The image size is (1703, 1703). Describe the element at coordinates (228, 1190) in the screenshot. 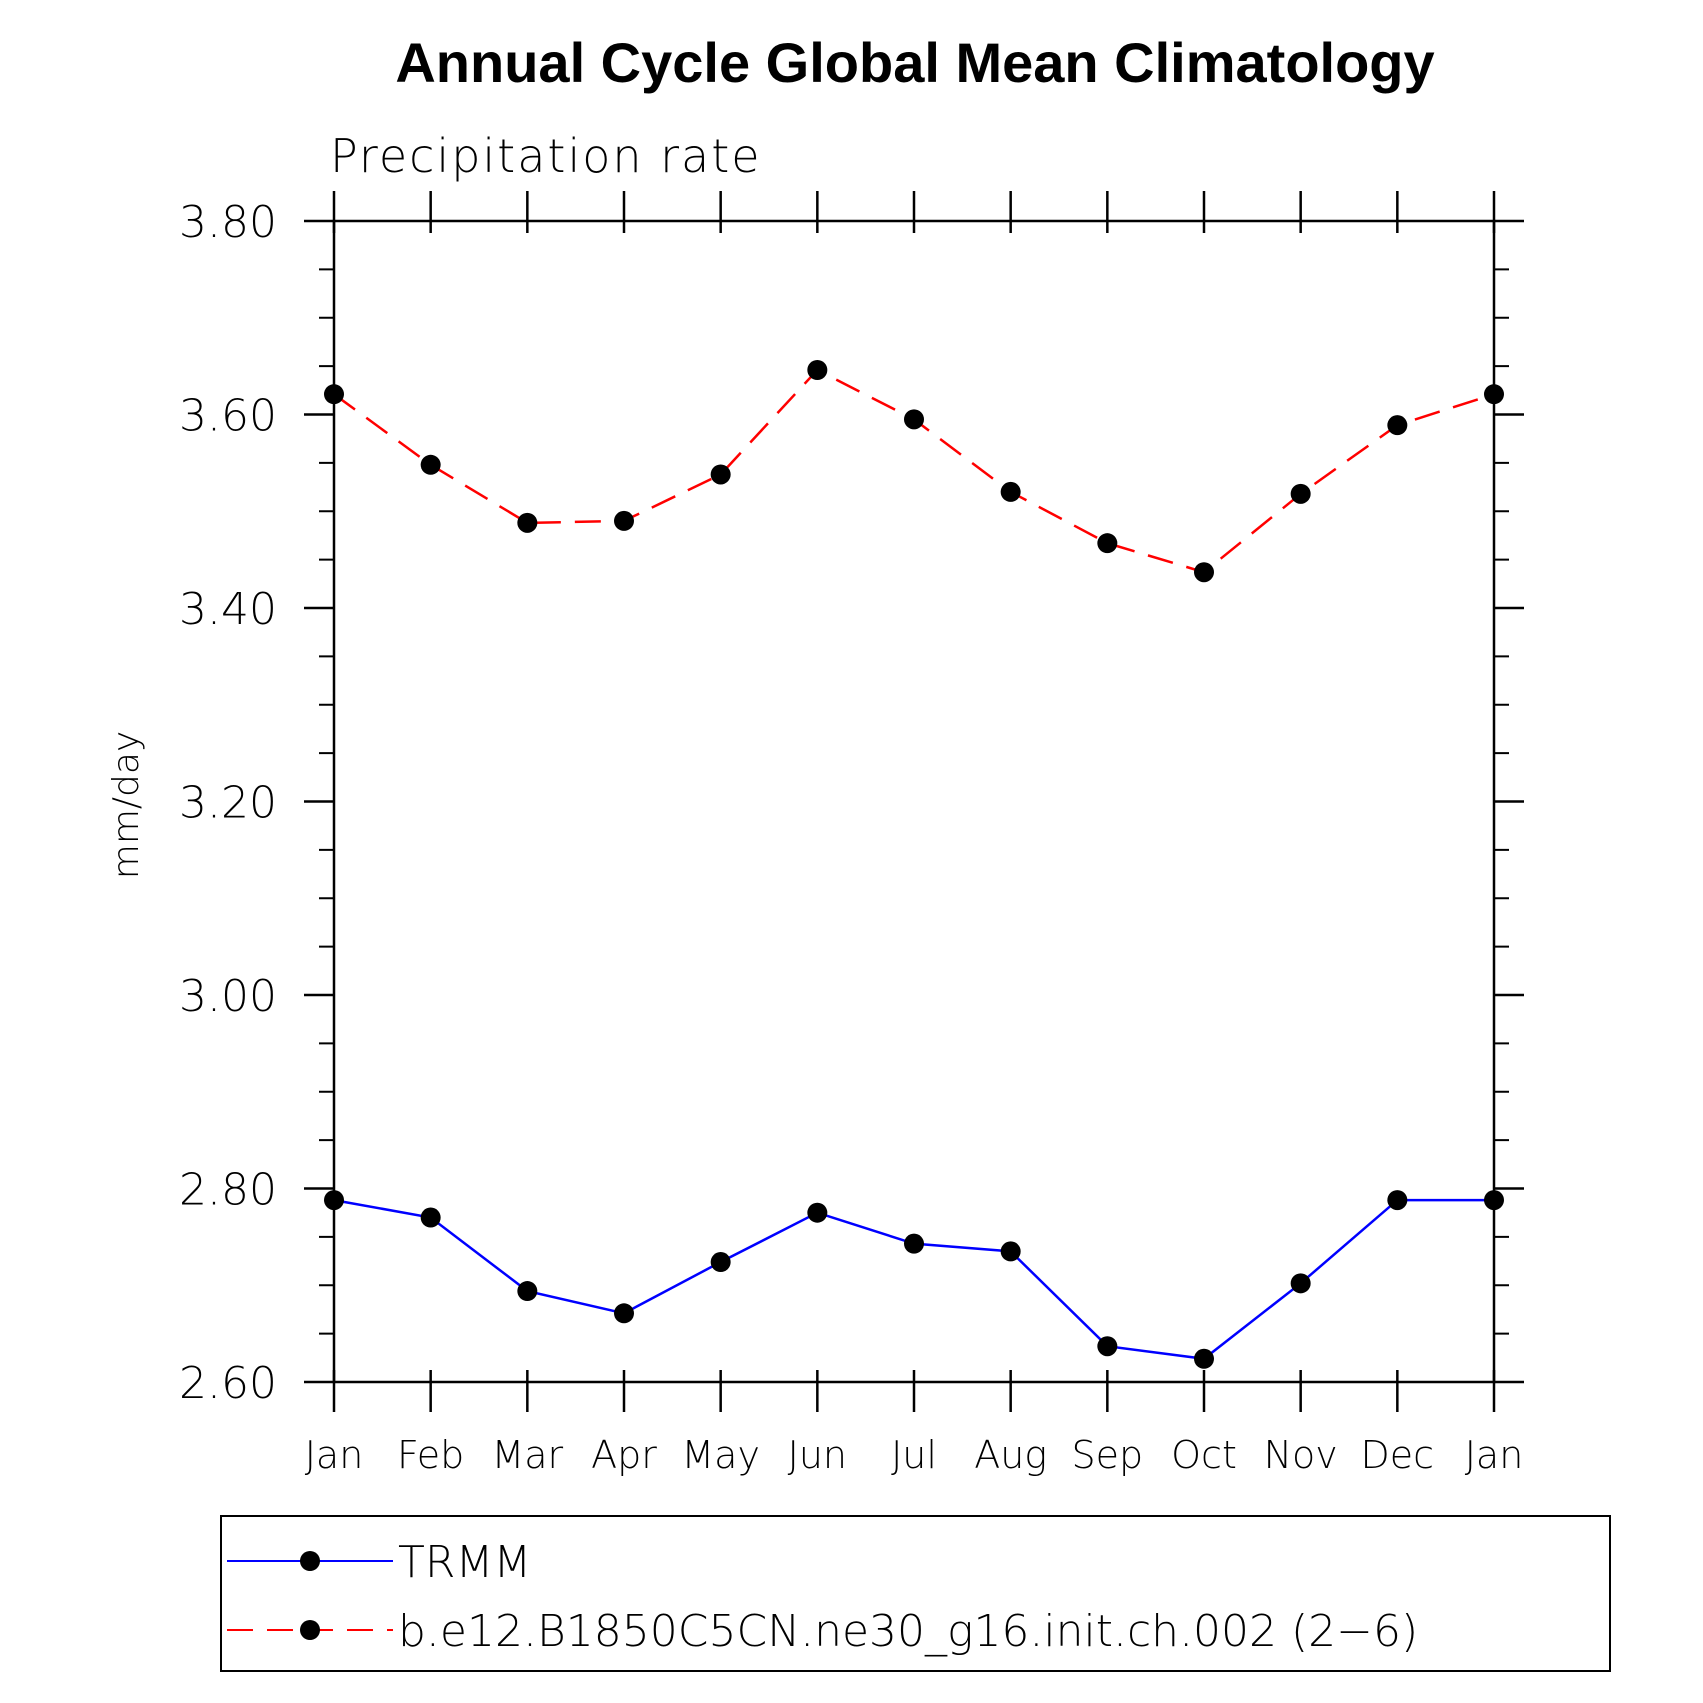

I see `y-tick-label: 2.80` at that location.